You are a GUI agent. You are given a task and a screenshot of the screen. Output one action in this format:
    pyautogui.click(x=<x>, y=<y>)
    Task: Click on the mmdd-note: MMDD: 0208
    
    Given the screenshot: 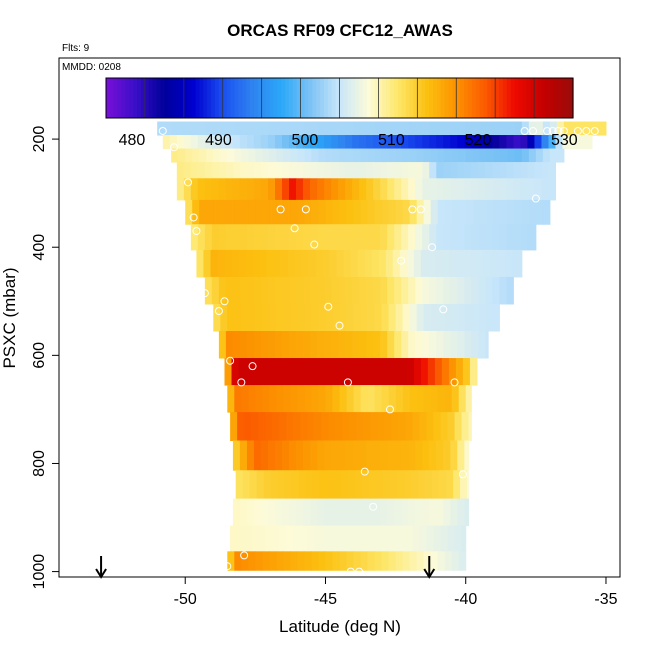 What is the action you would take?
    pyautogui.click(x=91, y=67)
    